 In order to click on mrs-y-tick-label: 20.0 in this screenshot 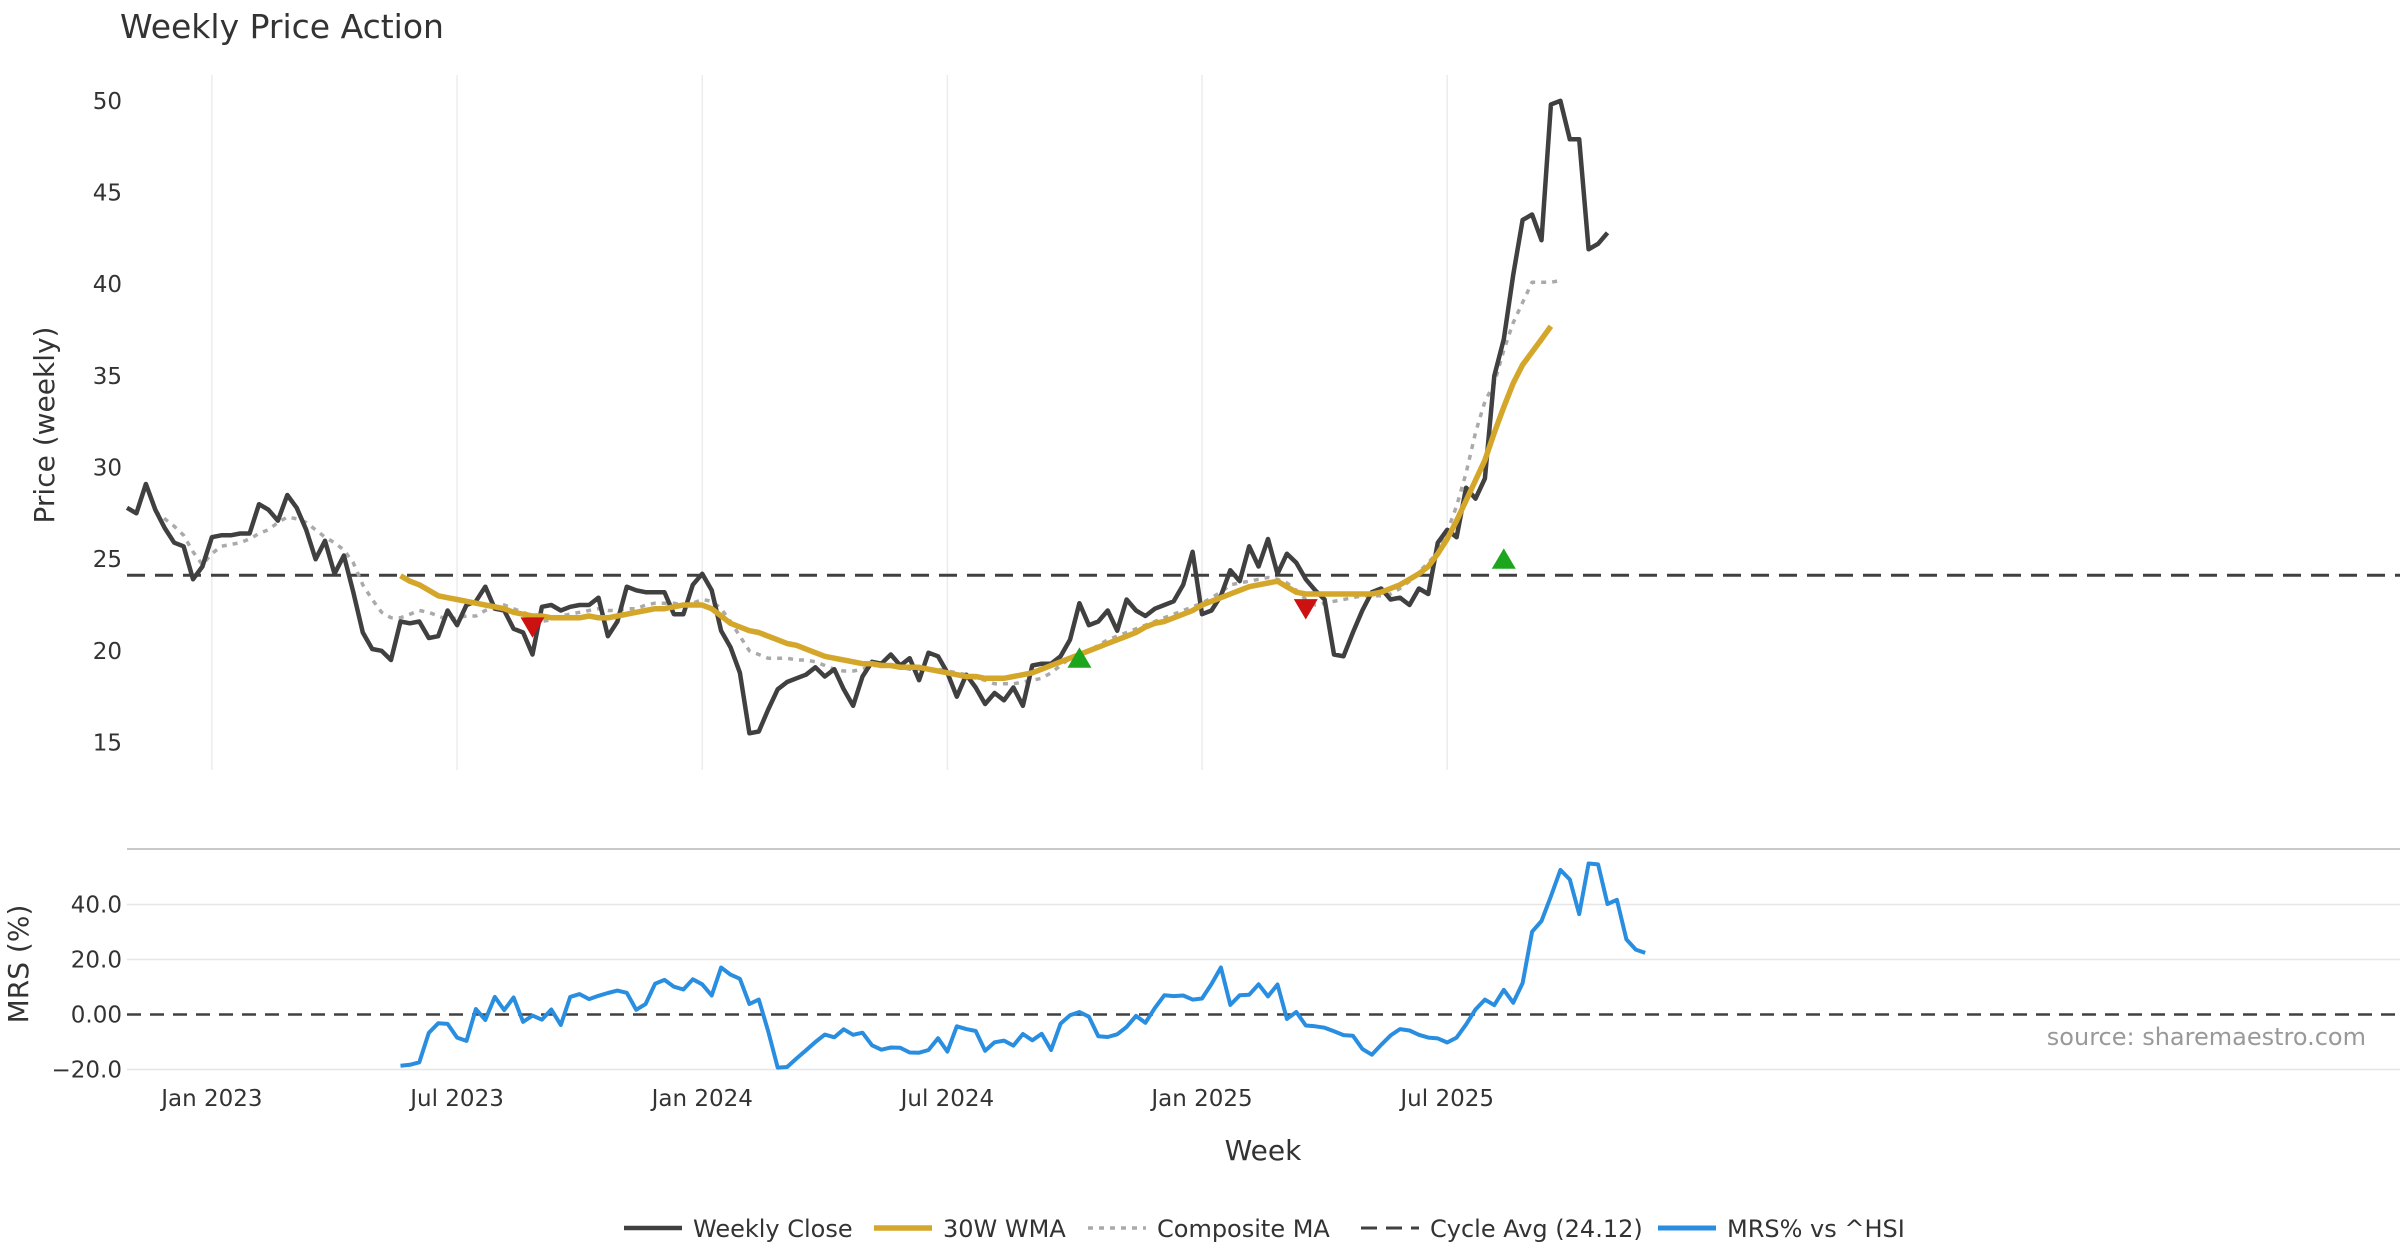, I will do `click(96, 961)`.